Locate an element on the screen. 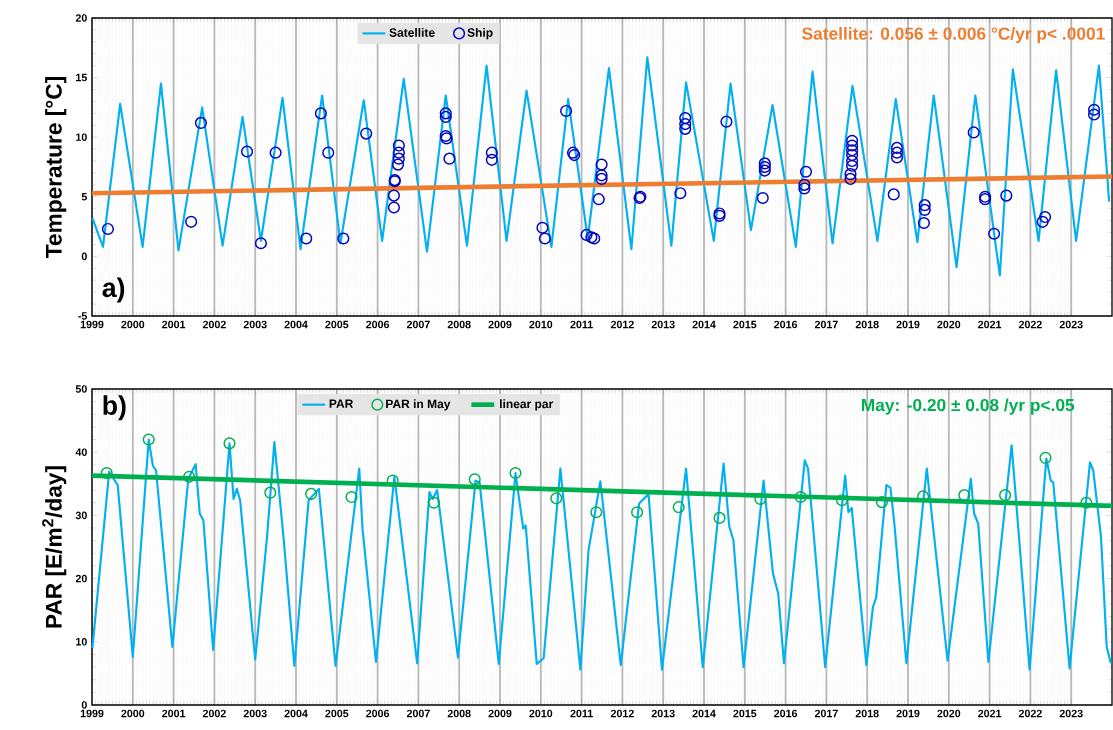 The width and height of the screenshot is (1113, 730). y-tick-label: 30 is located at coordinates (81, 515).